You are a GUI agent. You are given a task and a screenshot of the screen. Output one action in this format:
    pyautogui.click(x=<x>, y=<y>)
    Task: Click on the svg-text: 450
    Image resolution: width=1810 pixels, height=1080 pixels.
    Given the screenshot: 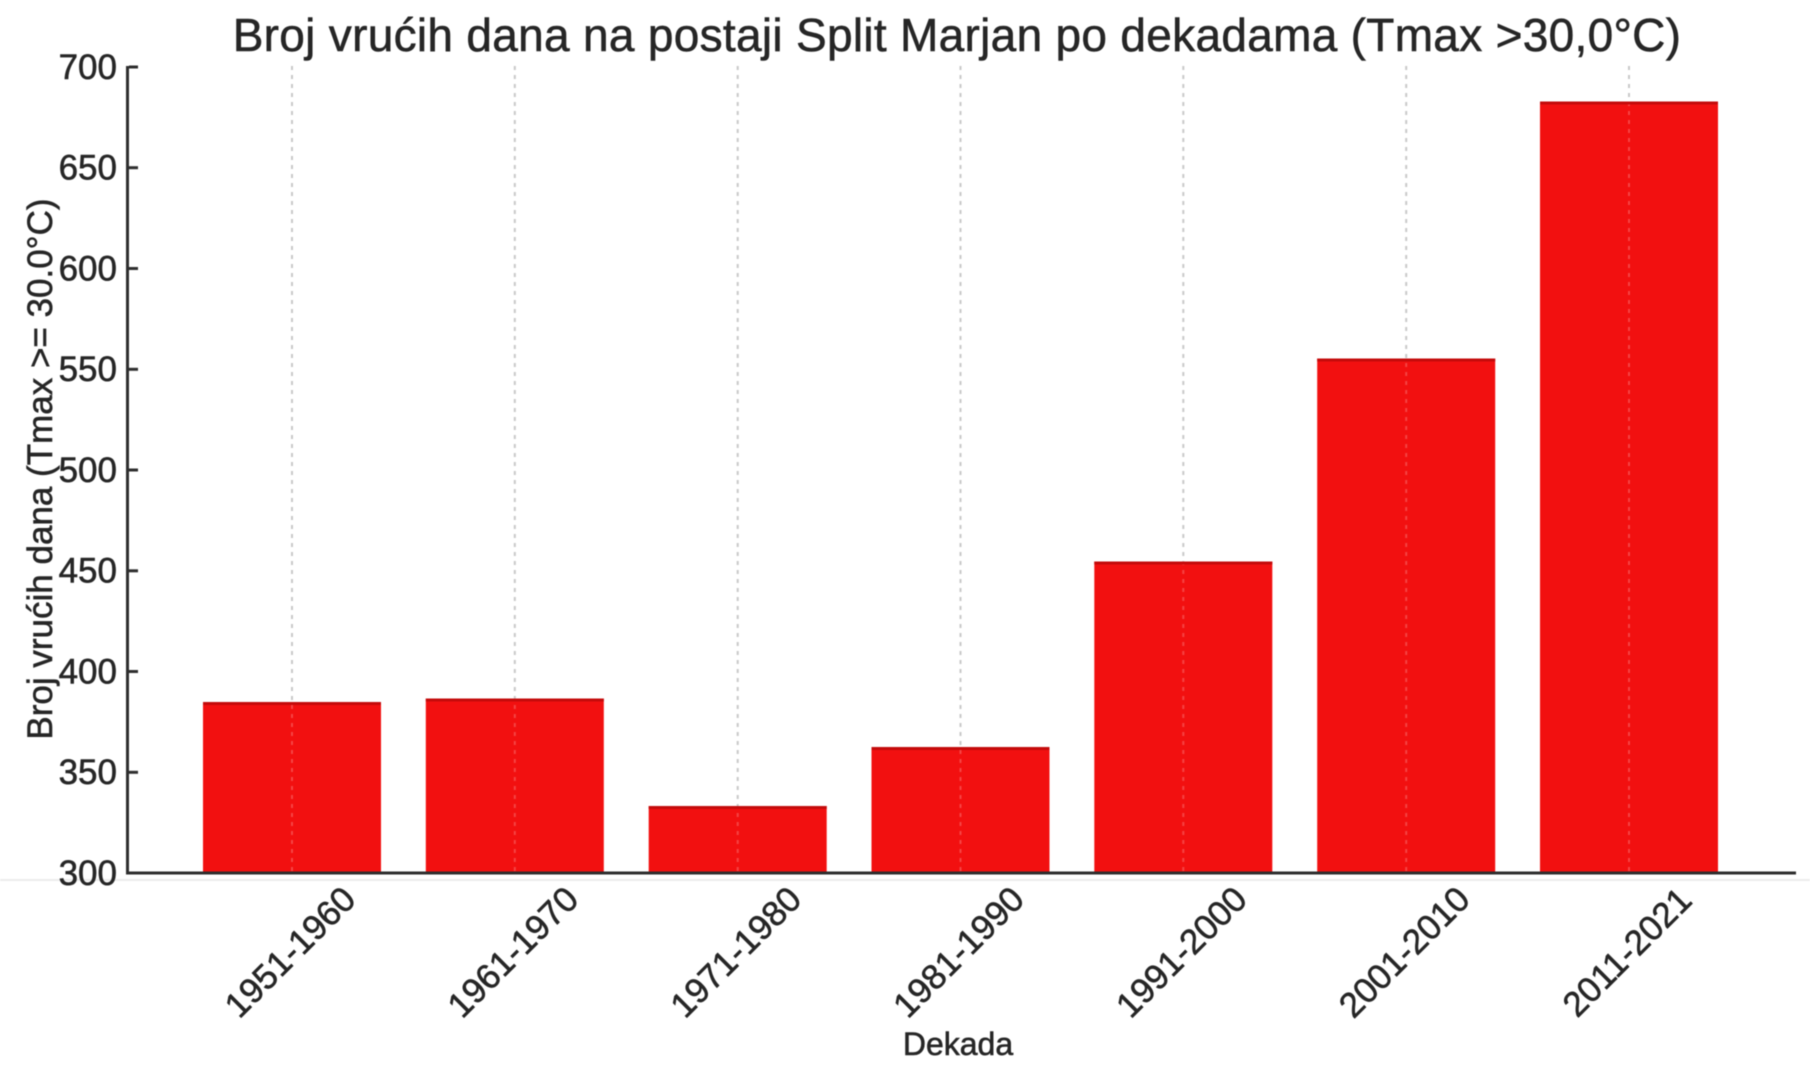 What is the action you would take?
    pyautogui.click(x=88, y=571)
    